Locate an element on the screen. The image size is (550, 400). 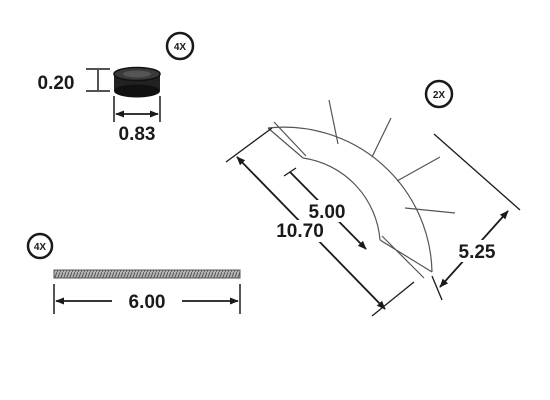
rod-length-dimension: 6.00 is located at coordinates (147, 299).